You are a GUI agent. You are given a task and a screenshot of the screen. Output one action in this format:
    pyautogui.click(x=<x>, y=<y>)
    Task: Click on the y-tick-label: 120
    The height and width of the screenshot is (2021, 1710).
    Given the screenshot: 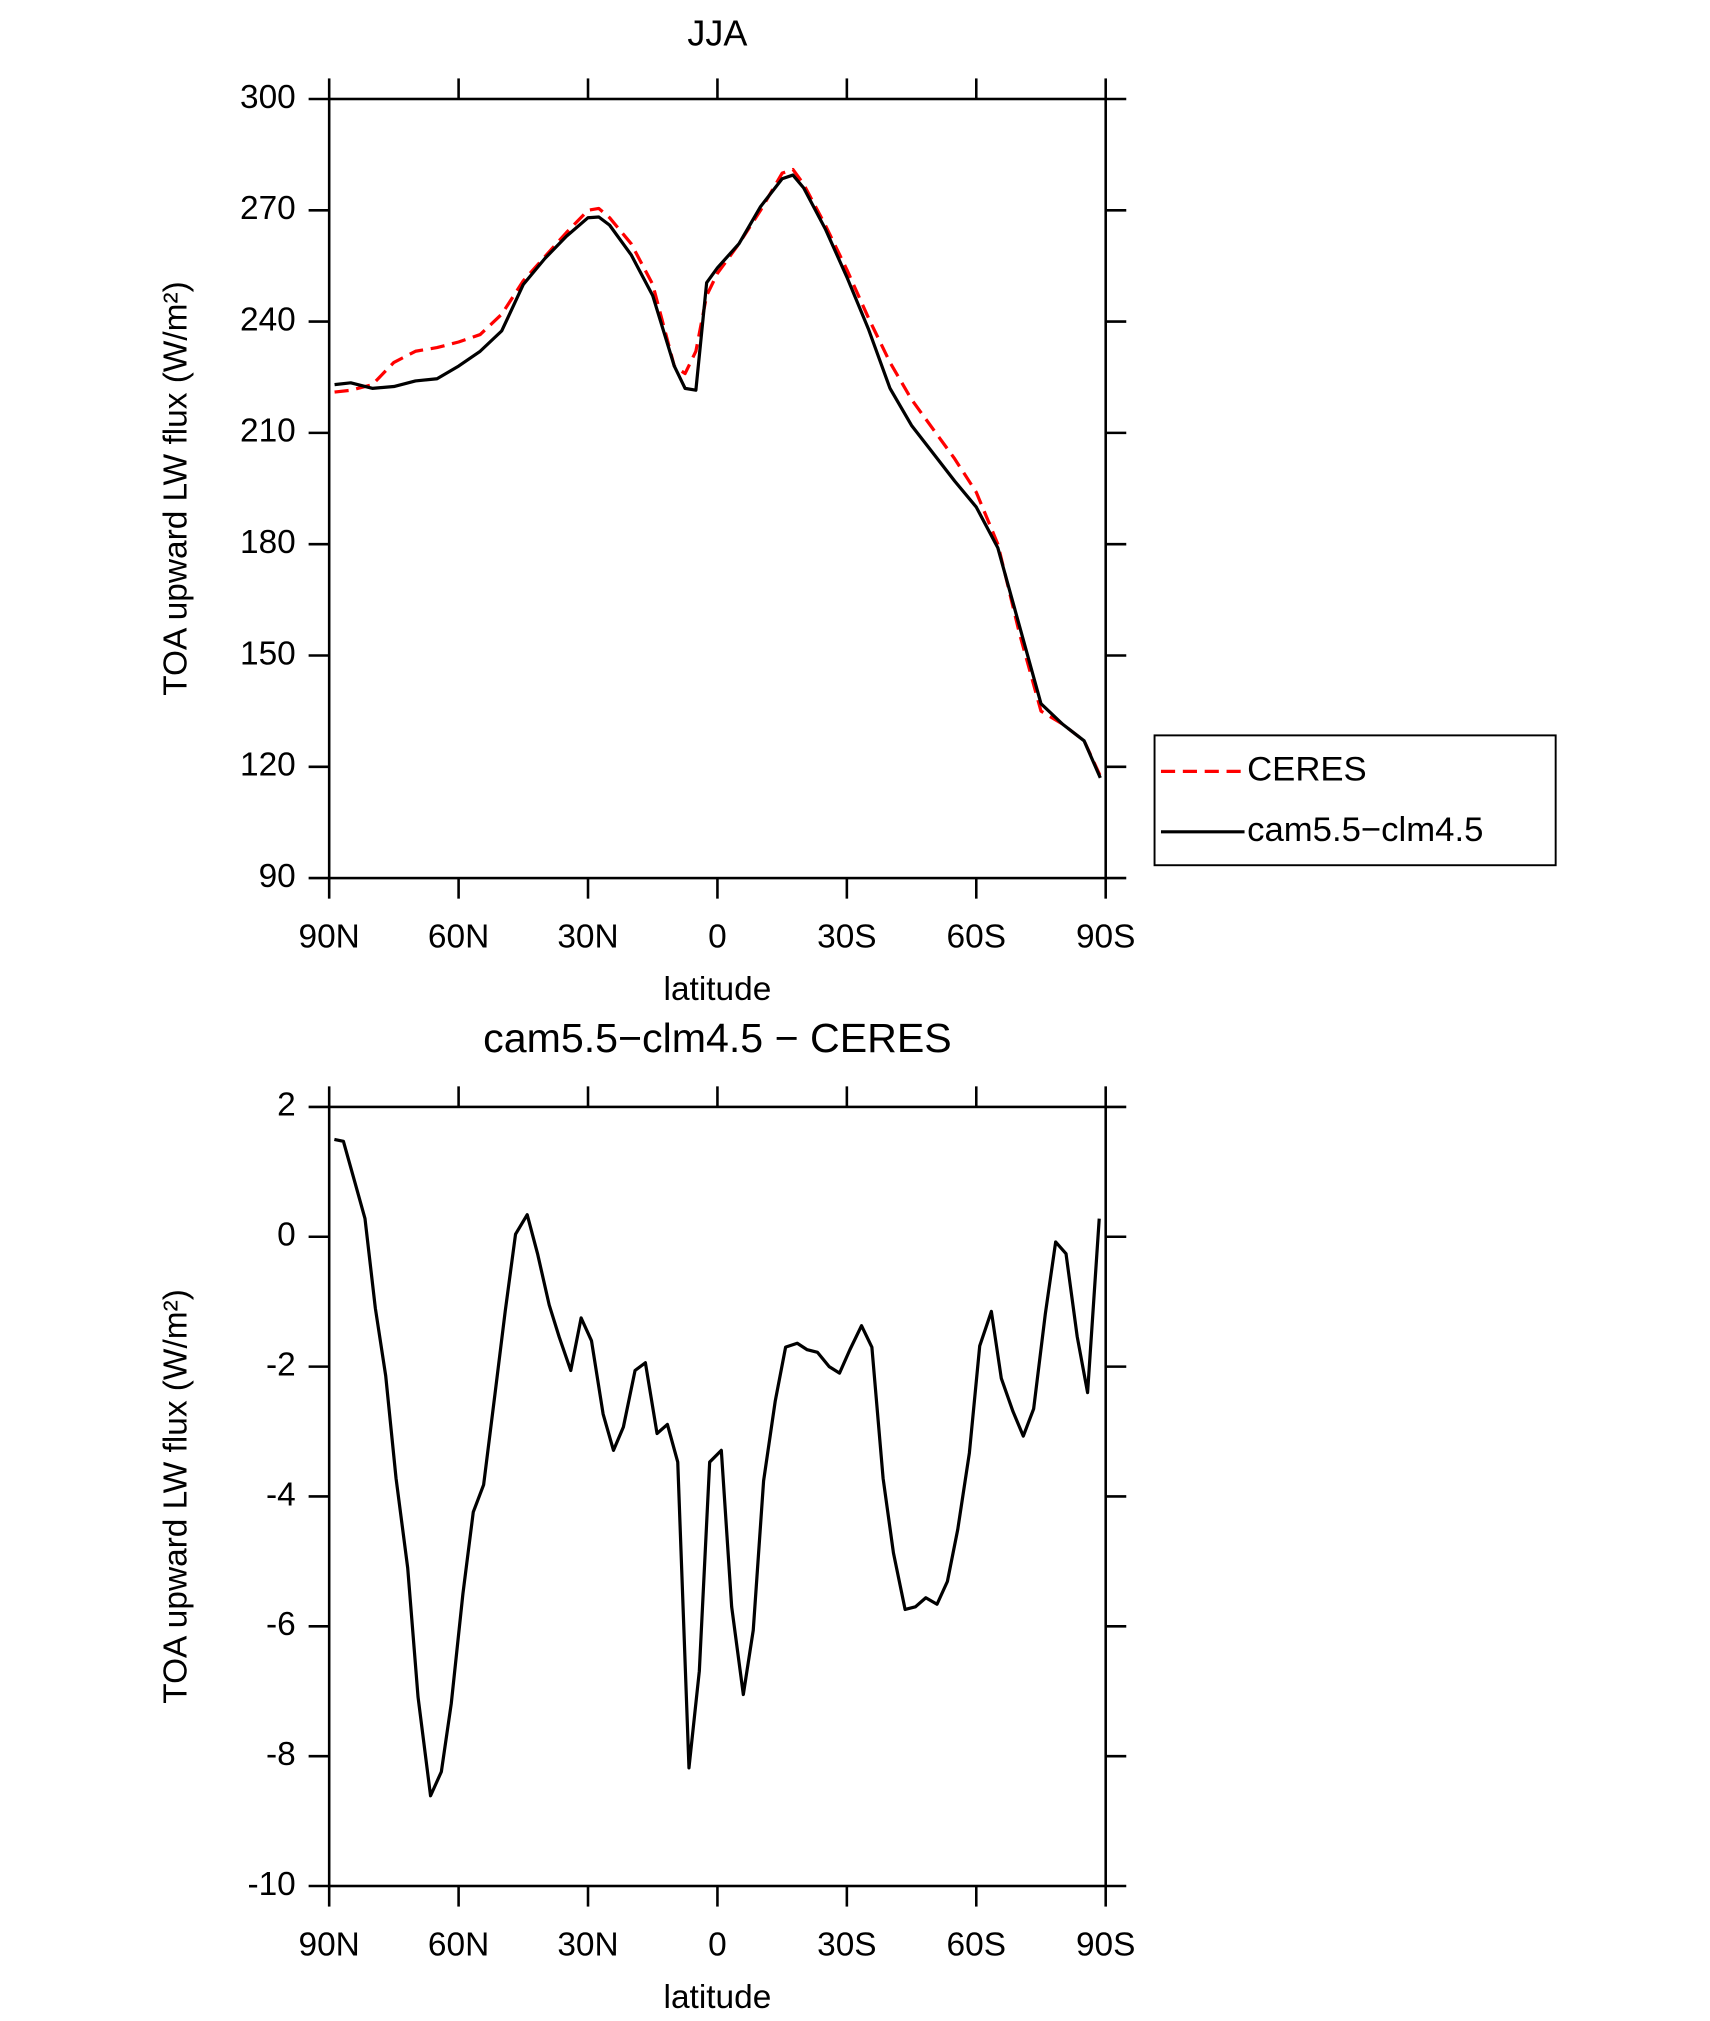 What is the action you would take?
    pyautogui.click(x=268, y=765)
    